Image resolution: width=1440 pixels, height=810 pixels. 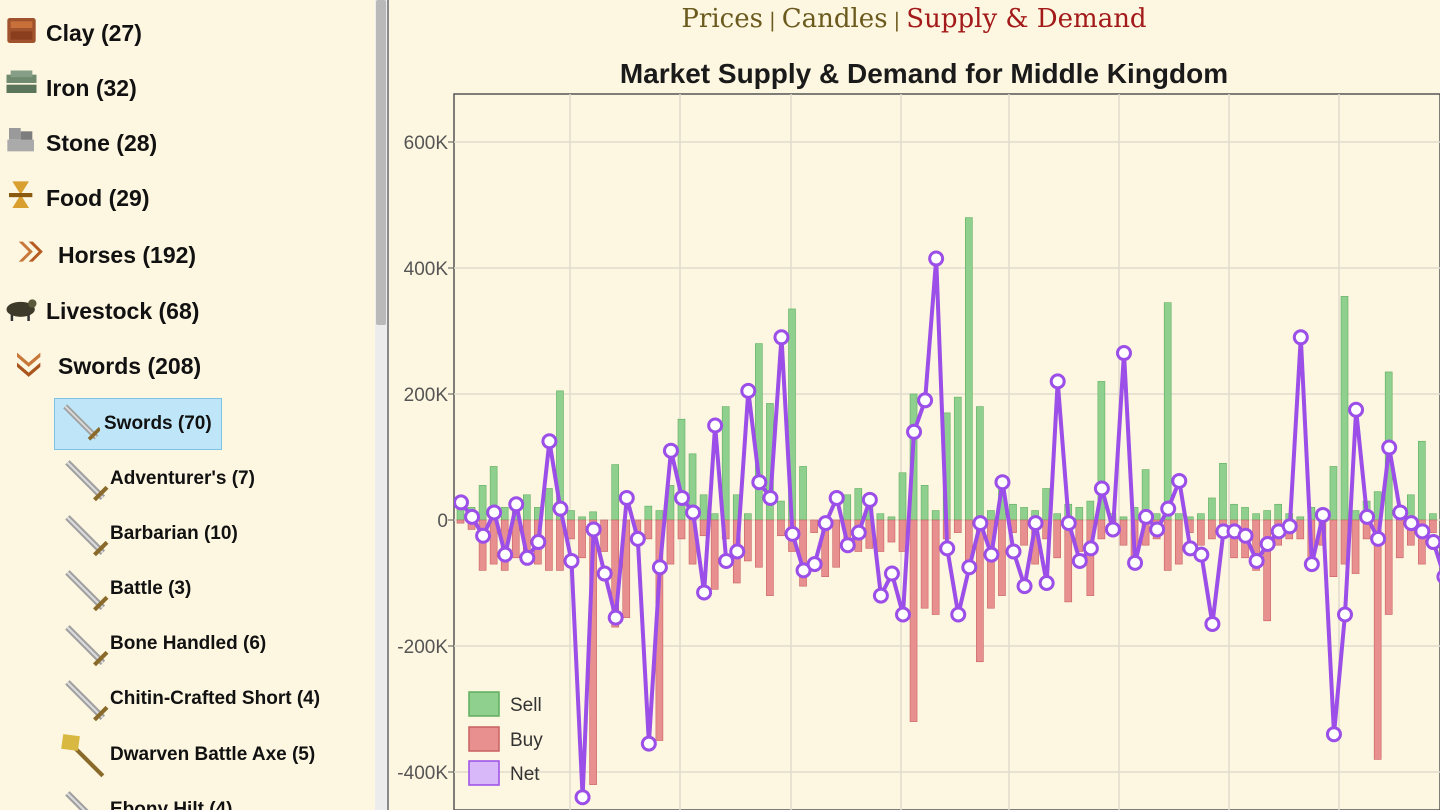 What do you see at coordinates (105, 366) in the screenshot?
I see `sidebar-item-swords: Swords (208)` at bounding box center [105, 366].